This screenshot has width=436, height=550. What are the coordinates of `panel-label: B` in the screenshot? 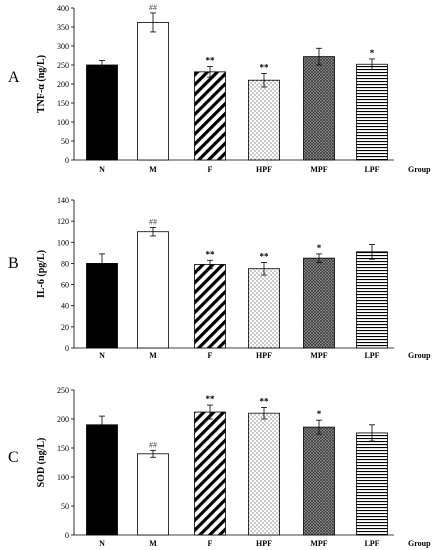 It's located at (13, 263).